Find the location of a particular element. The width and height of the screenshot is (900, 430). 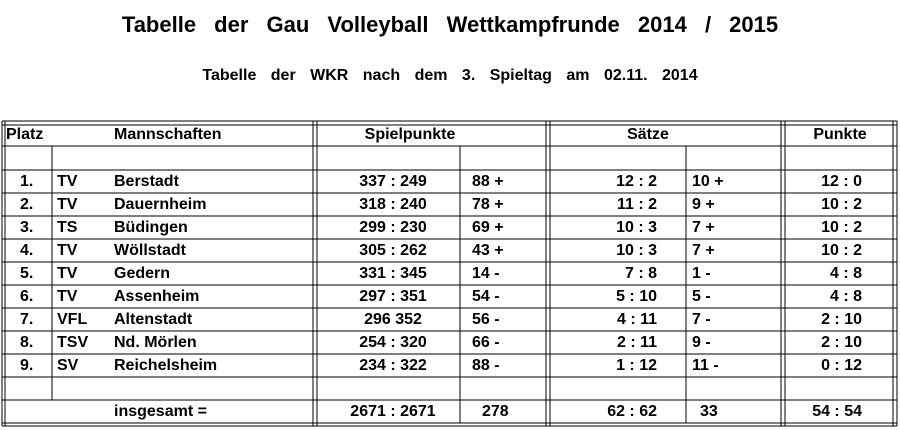

cell: 78 + is located at coordinates (488, 204).